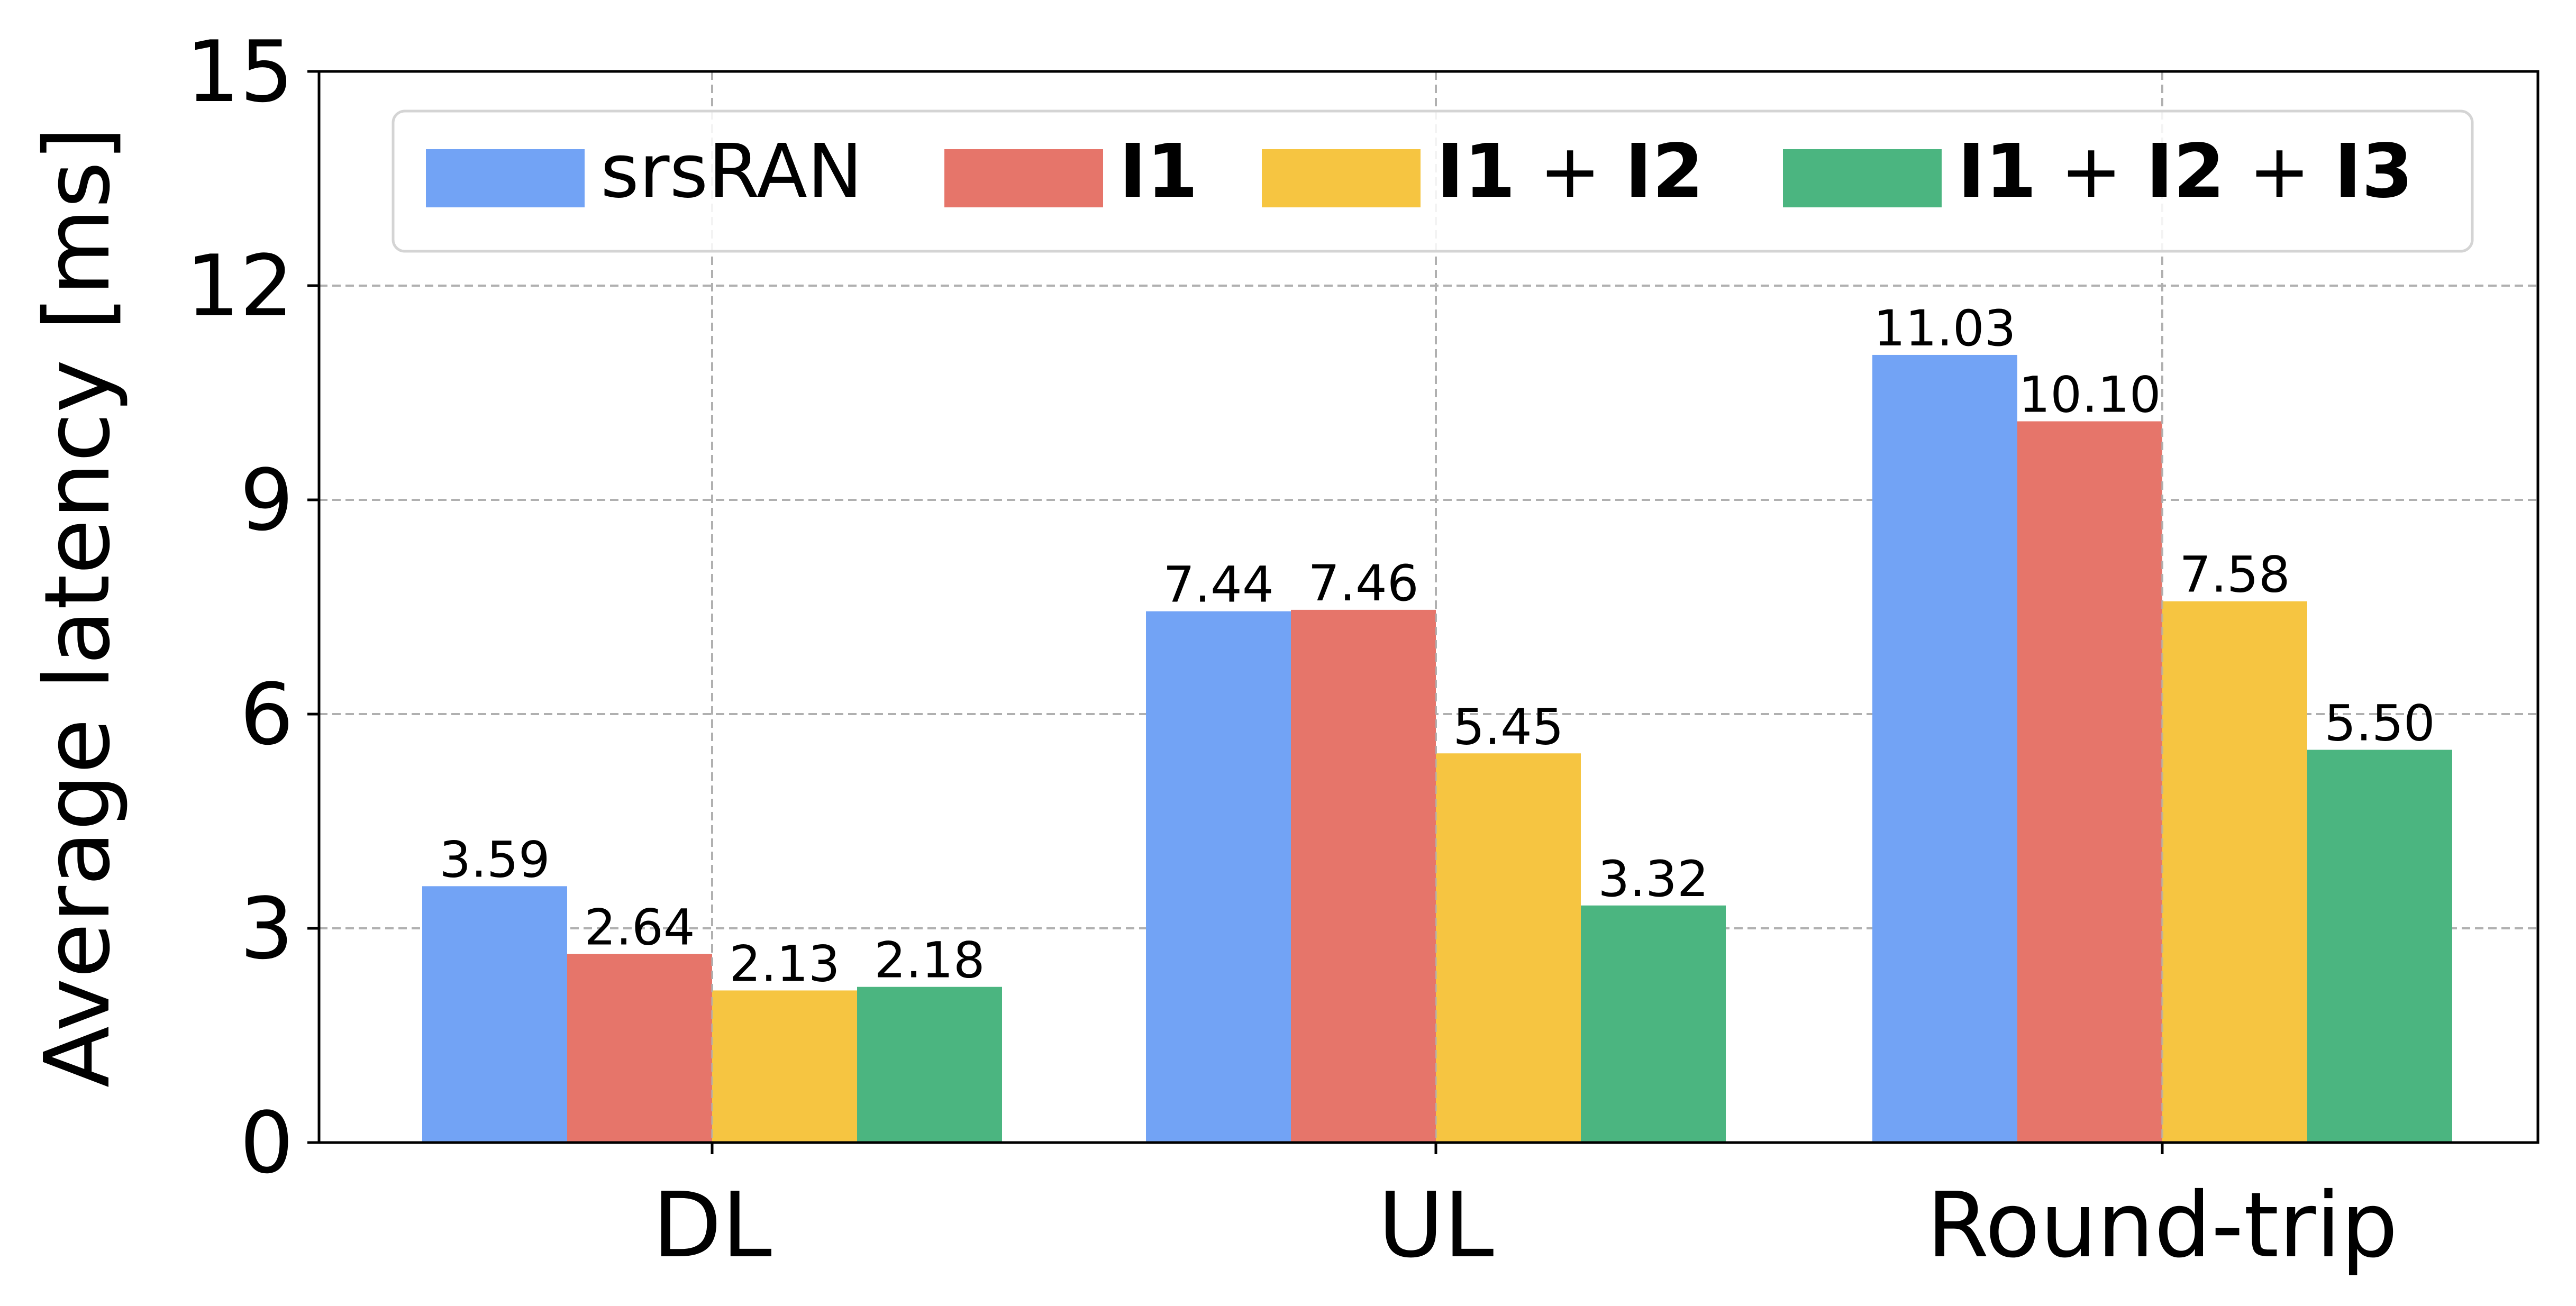  Describe the element at coordinates (267, 500) in the screenshot. I see `y-tick-label: 9` at that location.